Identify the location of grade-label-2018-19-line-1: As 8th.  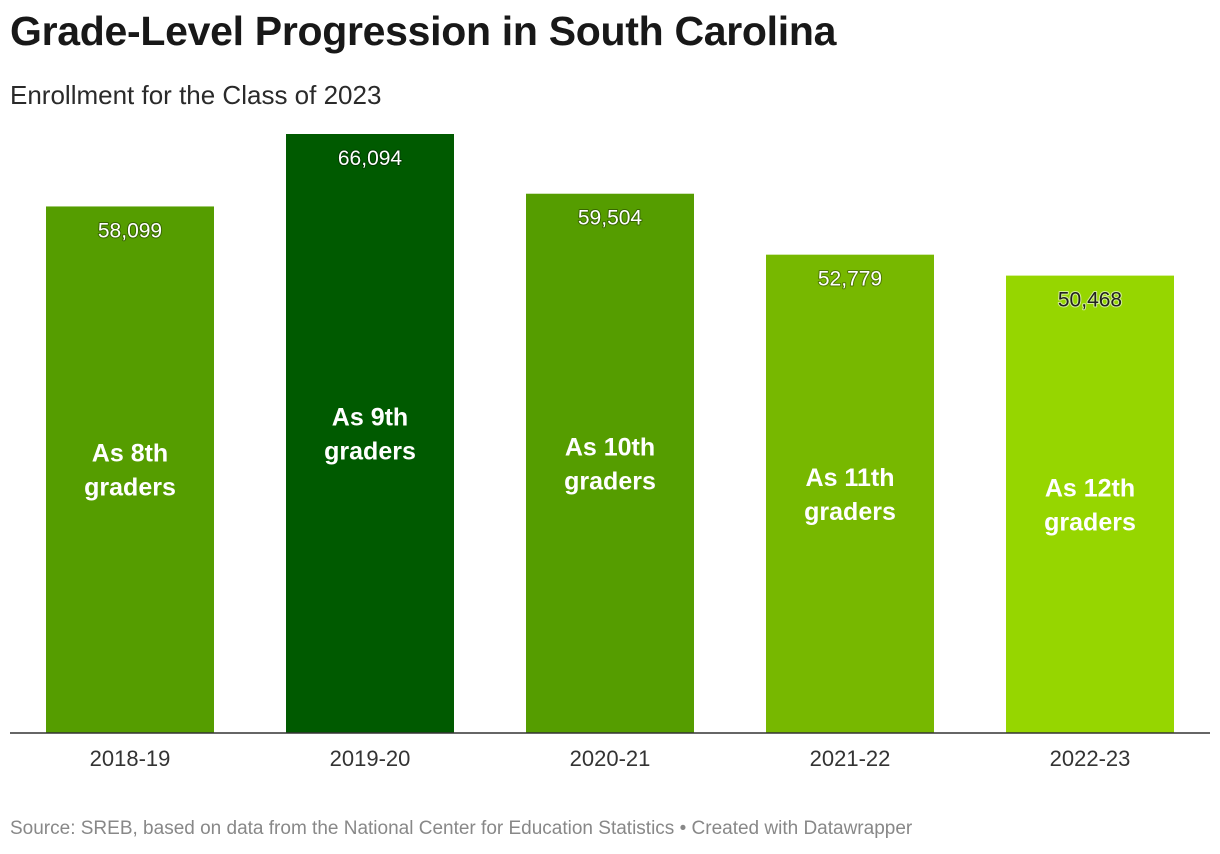
(130, 454).